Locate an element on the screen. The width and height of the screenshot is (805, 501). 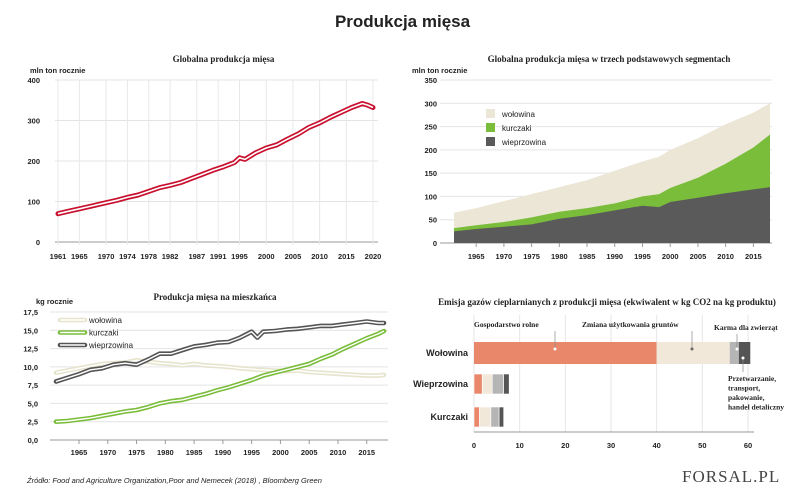
chart3-ytick: 15,0 is located at coordinates (30, 330).